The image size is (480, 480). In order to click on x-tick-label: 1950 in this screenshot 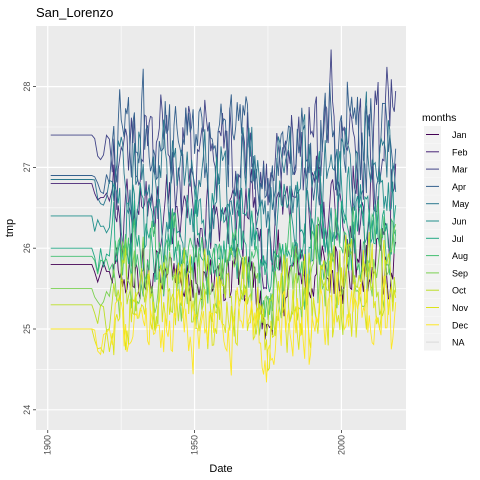, I will do `click(195, 445)`.